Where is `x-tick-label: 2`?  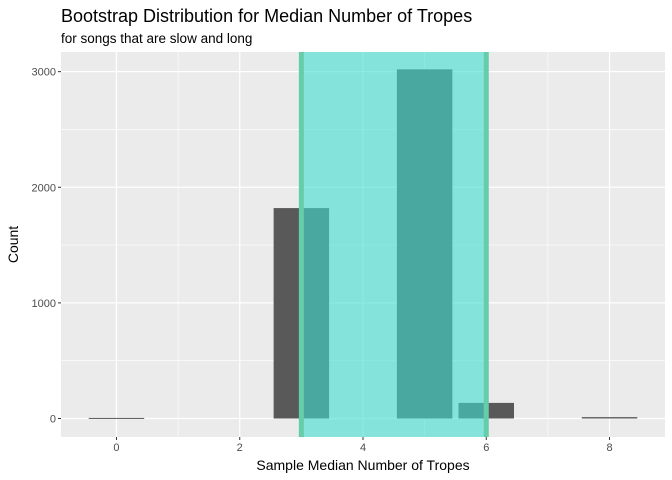 x-tick-label: 2 is located at coordinates (240, 448).